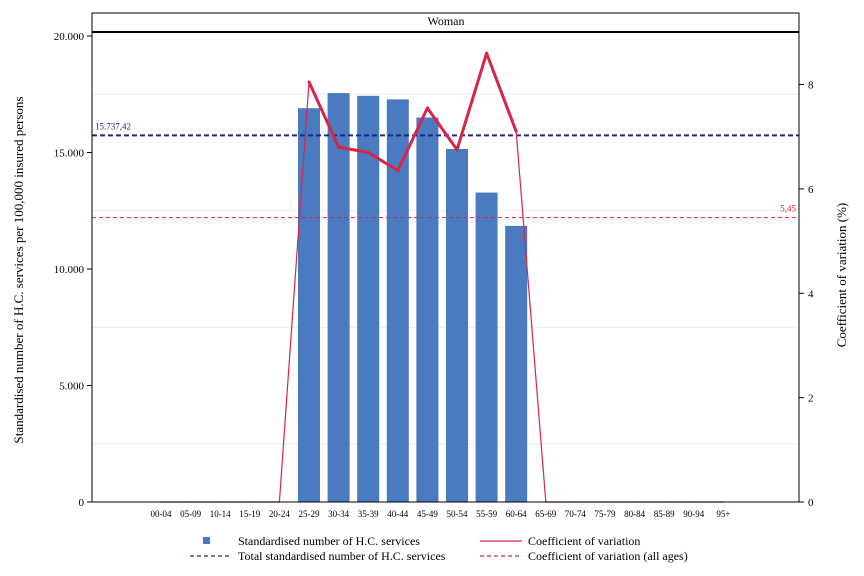 The height and width of the screenshot is (576, 864). What do you see at coordinates (811, 86) in the screenshot?
I see `y2-tick-label: 8` at bounding box center [811, 86].